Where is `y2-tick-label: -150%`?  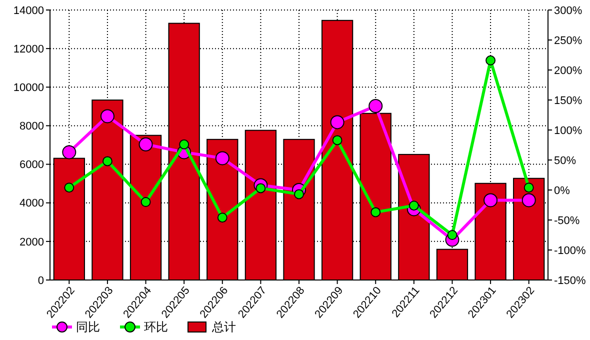 y2-tick-label: -150% is located at coordinates (570, 280).